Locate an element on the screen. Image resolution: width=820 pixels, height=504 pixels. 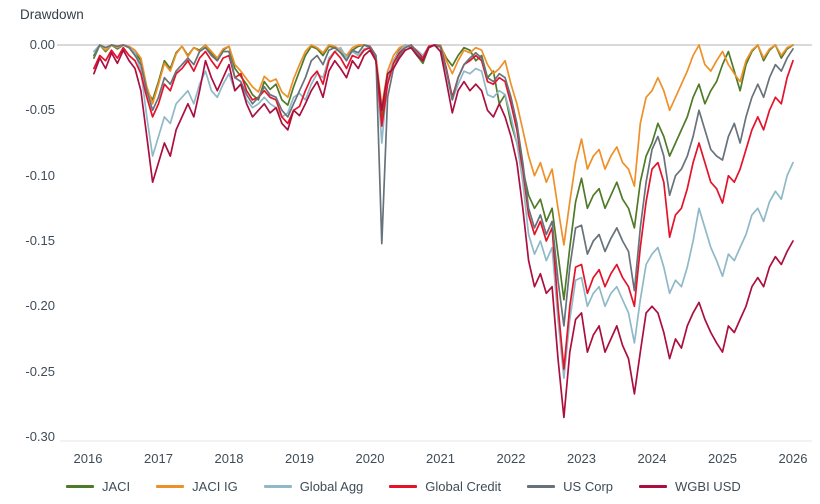
x-tick-label: 2023 is located at coordinates (581, 458).